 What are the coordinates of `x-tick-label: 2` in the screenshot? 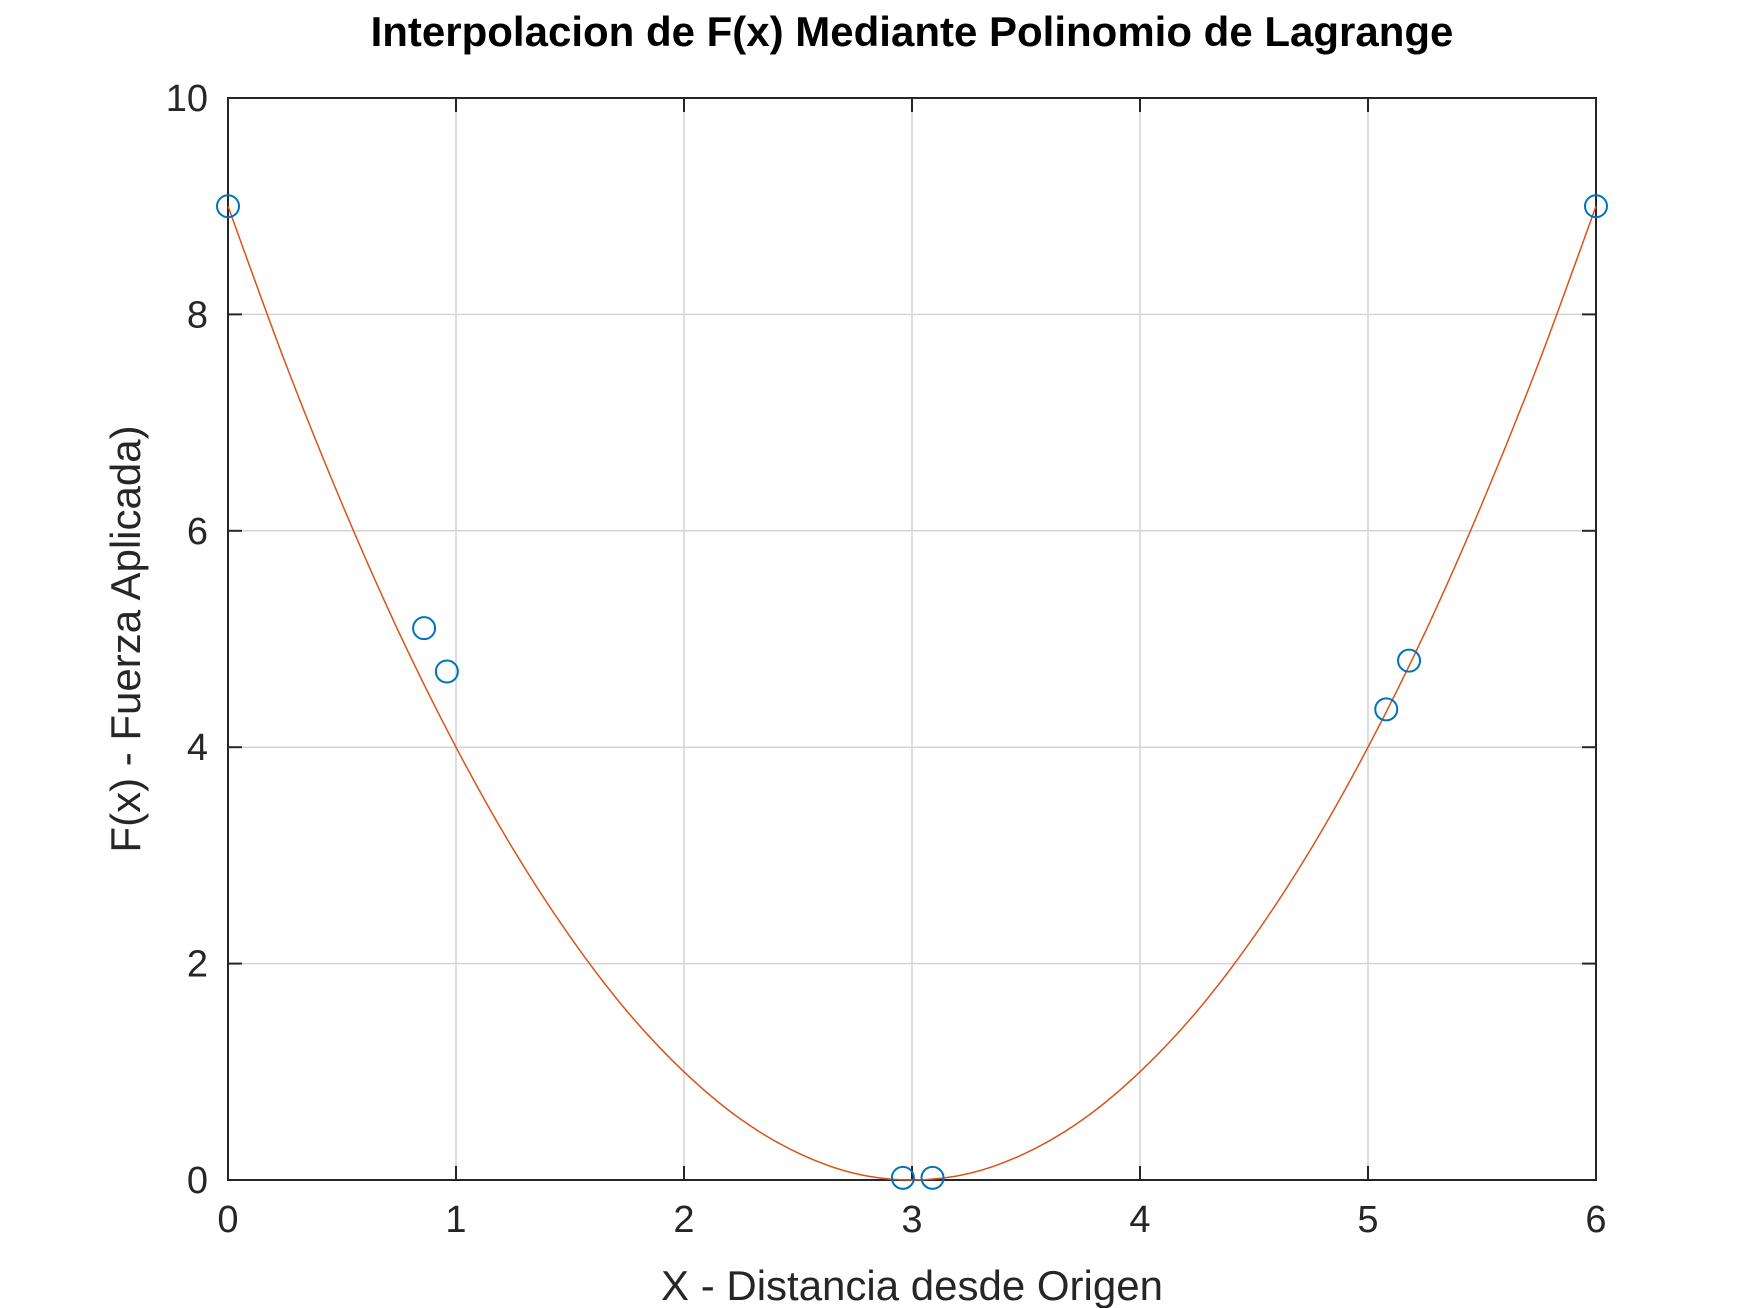 It's located at (683, 1220).